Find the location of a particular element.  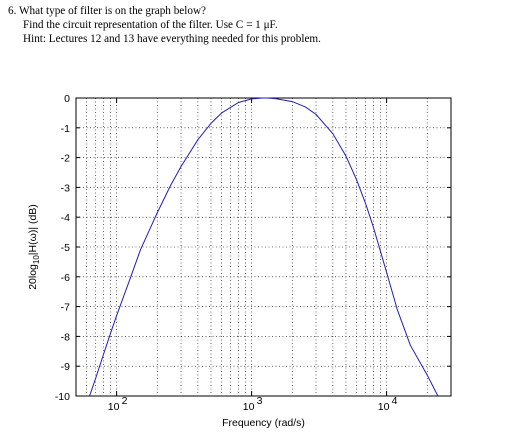

y-tick-label: -10 is located at coordinates (62, 397).